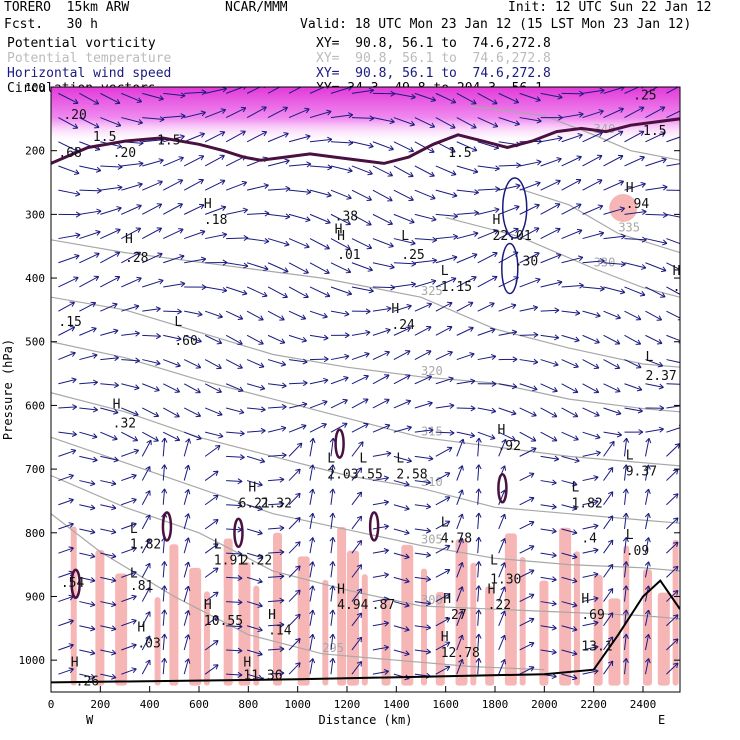  What do you see at coordinates (596, 647) in the screenshot?
I see `contour-annotation: 13.1` at bounding box center [596, 647].